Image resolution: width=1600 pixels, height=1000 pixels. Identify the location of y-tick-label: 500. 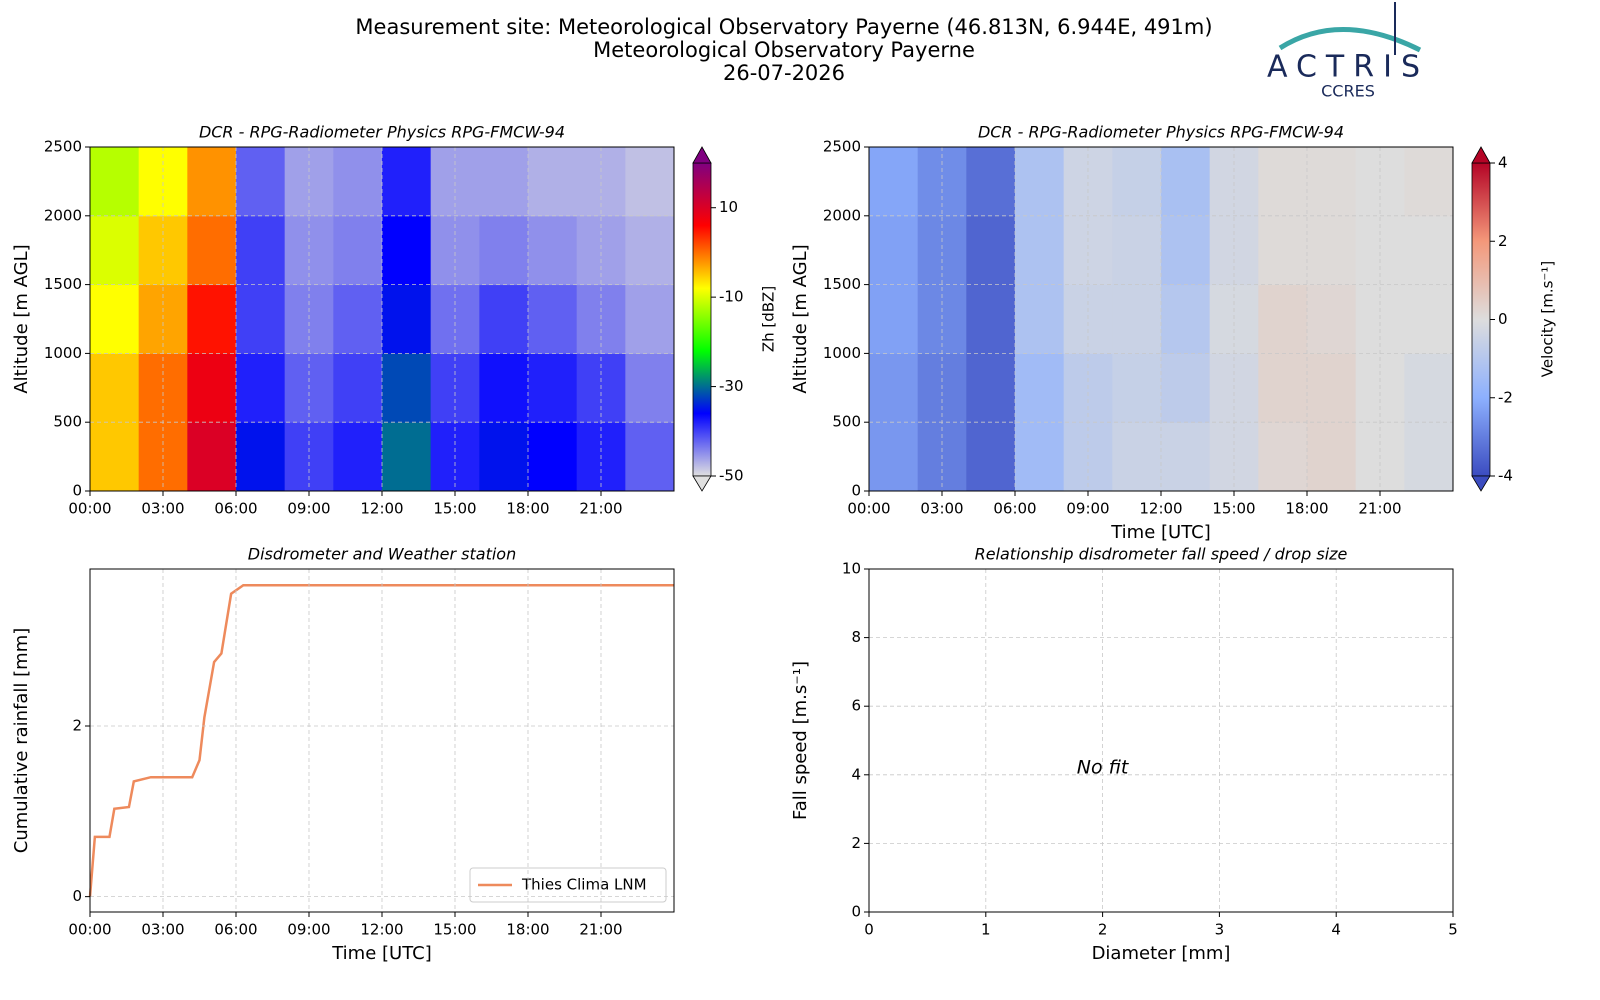
(846, 422).